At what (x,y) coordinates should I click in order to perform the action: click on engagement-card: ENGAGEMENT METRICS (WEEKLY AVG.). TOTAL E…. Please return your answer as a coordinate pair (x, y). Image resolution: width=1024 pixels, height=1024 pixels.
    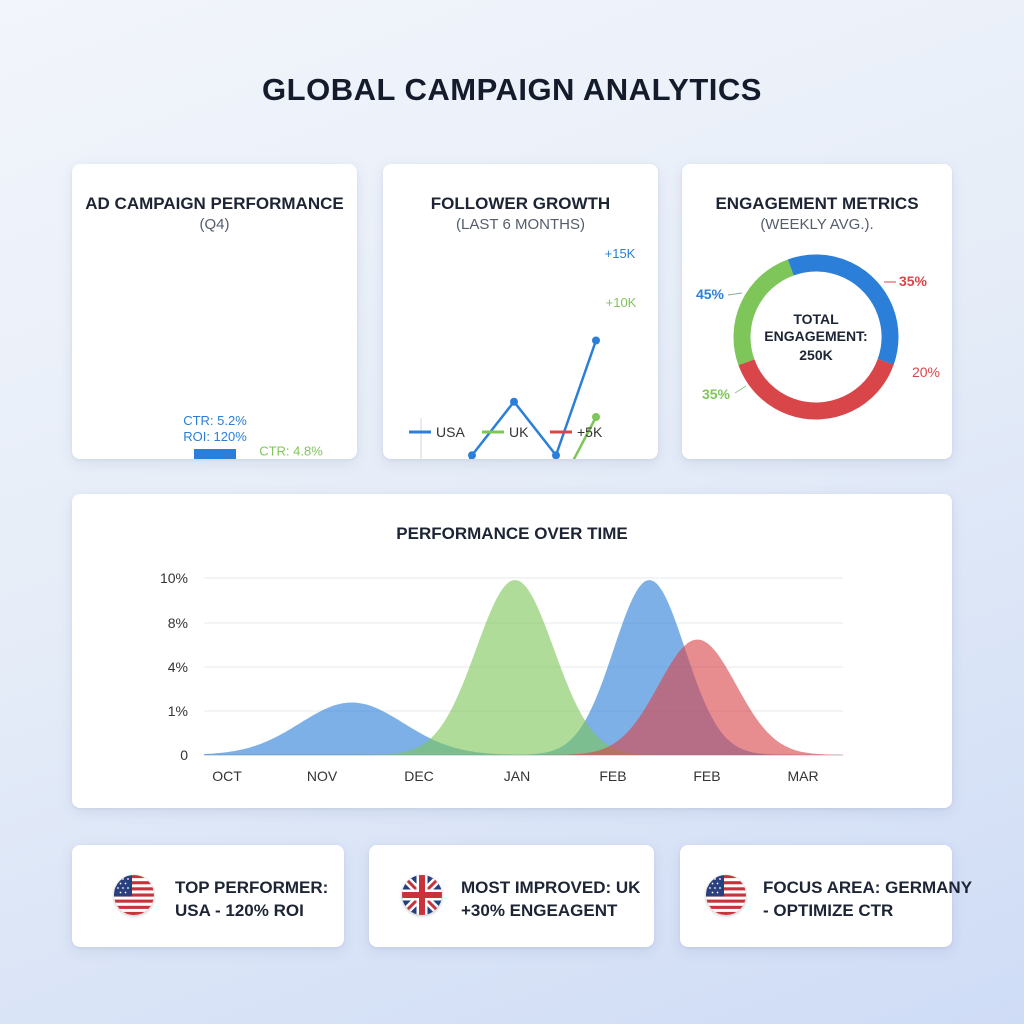
    Looking at the image, I should click on (817, 311).